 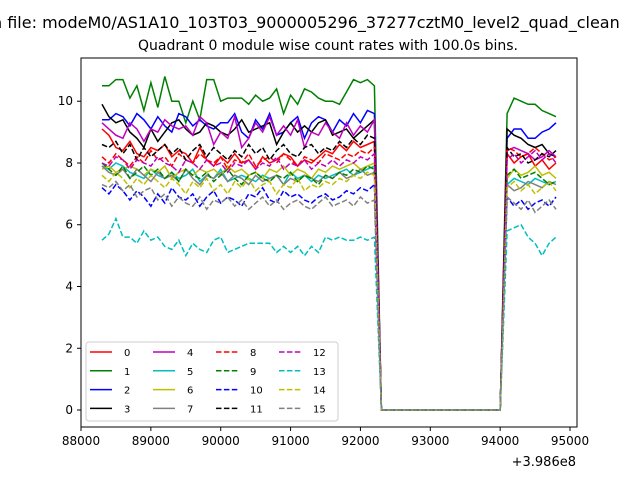 I want to click on x-axis: 88000 89000 90000 91000 92000 93000 94000 95000, so click(x=325, y=437).